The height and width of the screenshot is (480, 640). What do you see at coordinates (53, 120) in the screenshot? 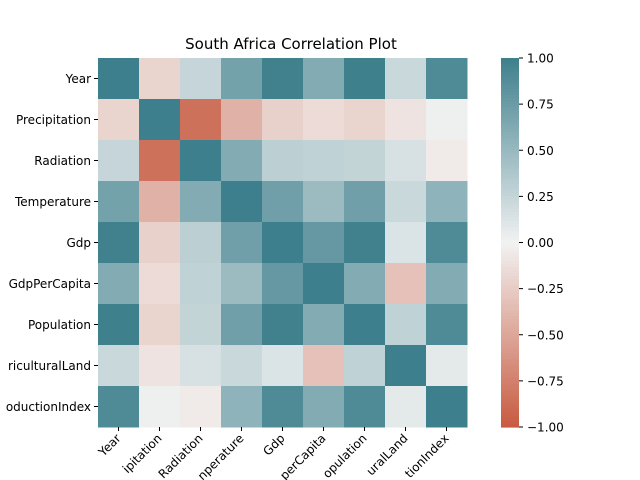
I see `y-tick-label: Precipitation` at bounding box center [53, 120].